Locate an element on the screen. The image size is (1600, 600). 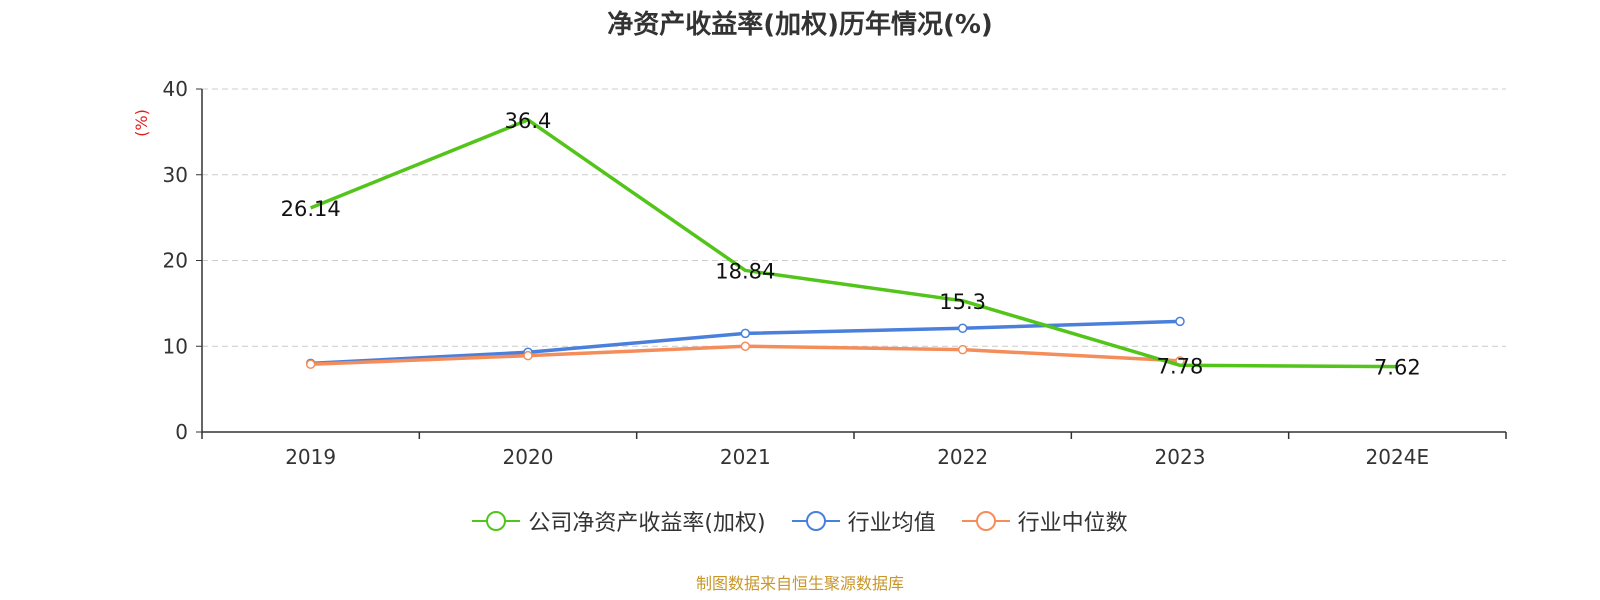
data-label: 15.3 is located at coordinates (962, 302).